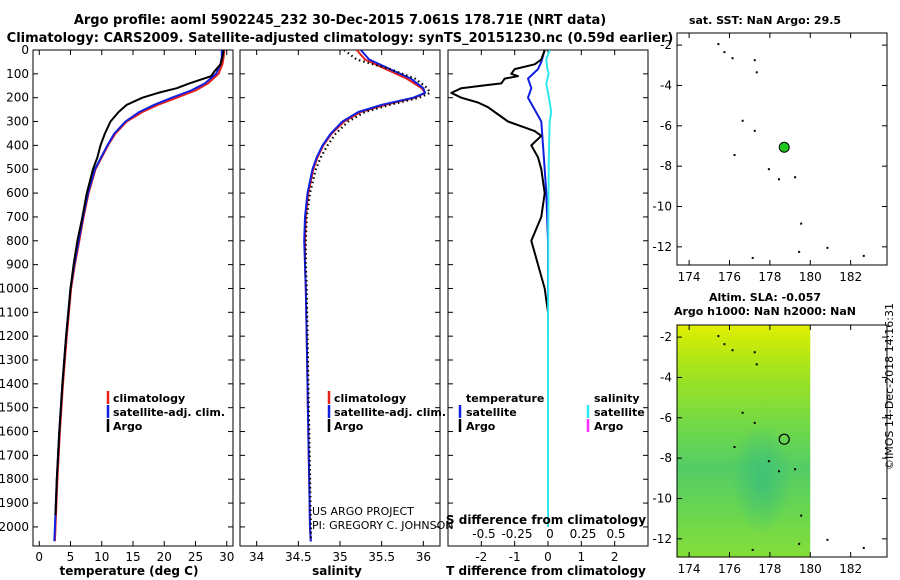  I want to click on x-tick-label: 35, so click(339, 557).